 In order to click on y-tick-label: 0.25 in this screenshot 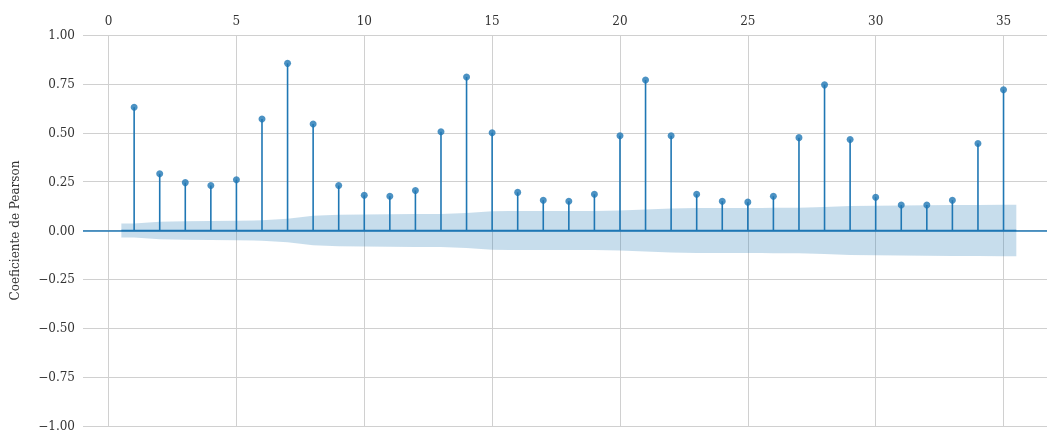, I will do `click(61, 181)`.